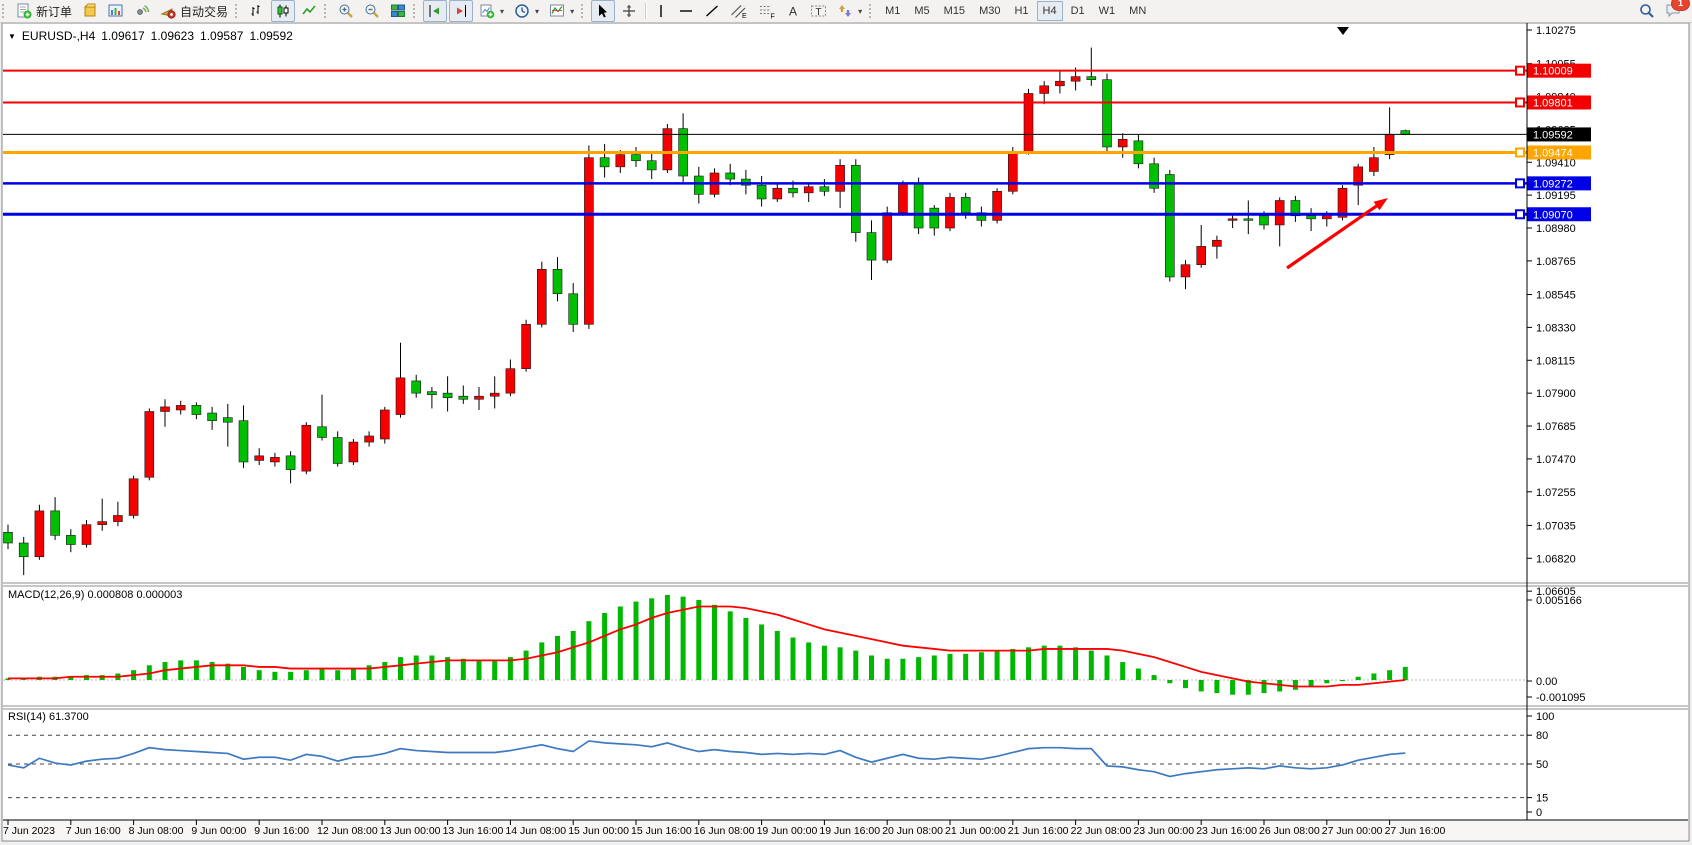  Describe the element at coordinates (372, 11) in the screenshot. I see `zoom-out-button` at that location.